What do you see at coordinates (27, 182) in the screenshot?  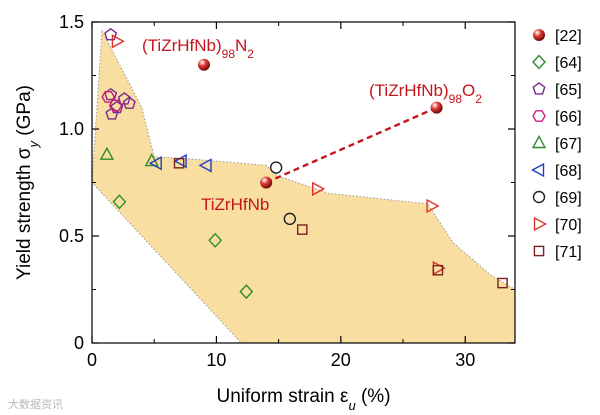 I see `y-axis-title: Yield strength σy (GPa)` at bounding box center [27, 182].